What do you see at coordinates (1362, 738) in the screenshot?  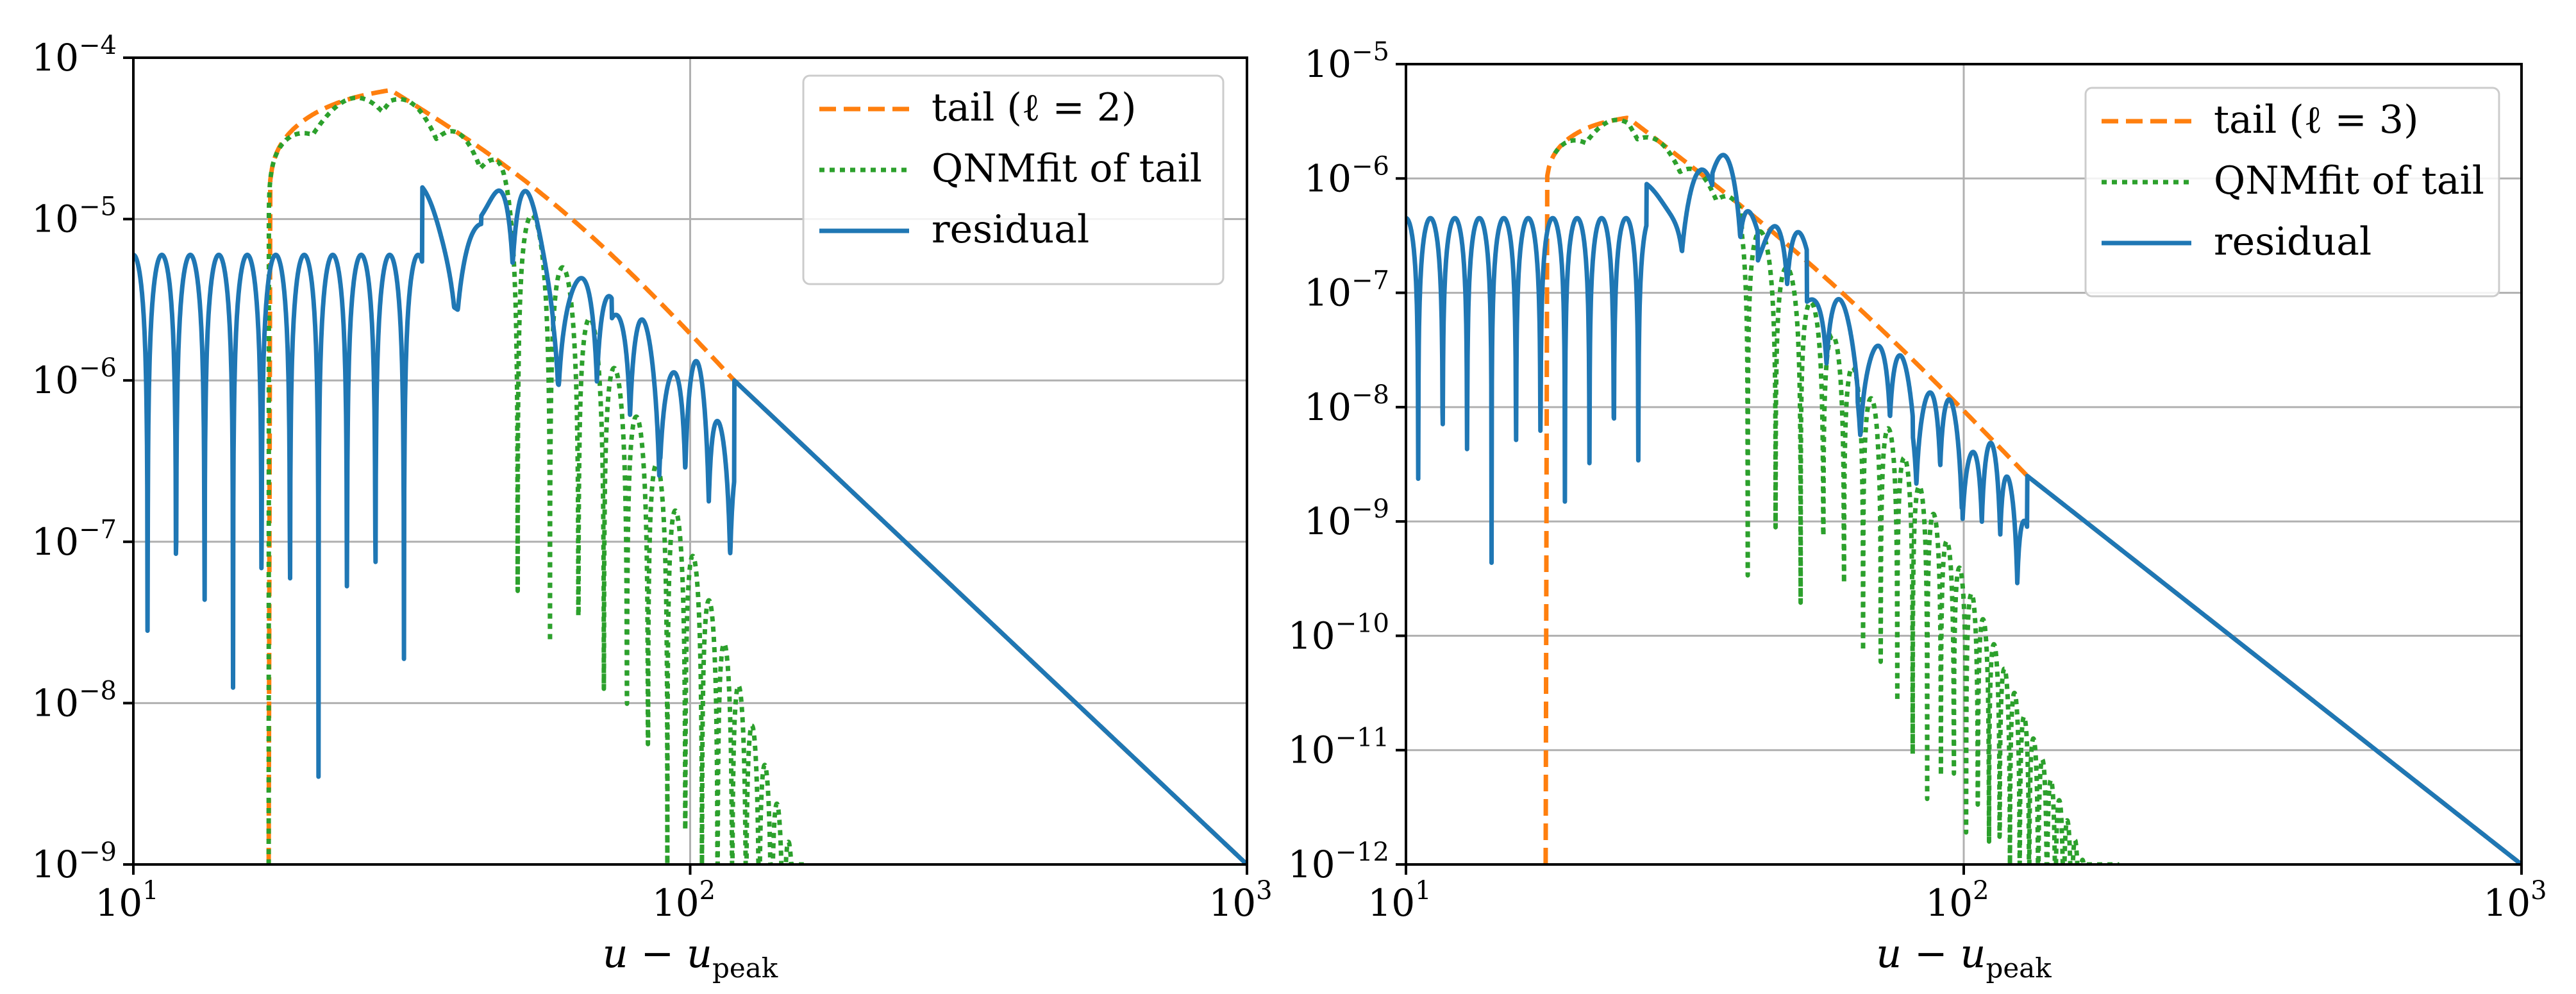 I see `y-tick-label-exp: −11` at bounding box center [1362, 738].